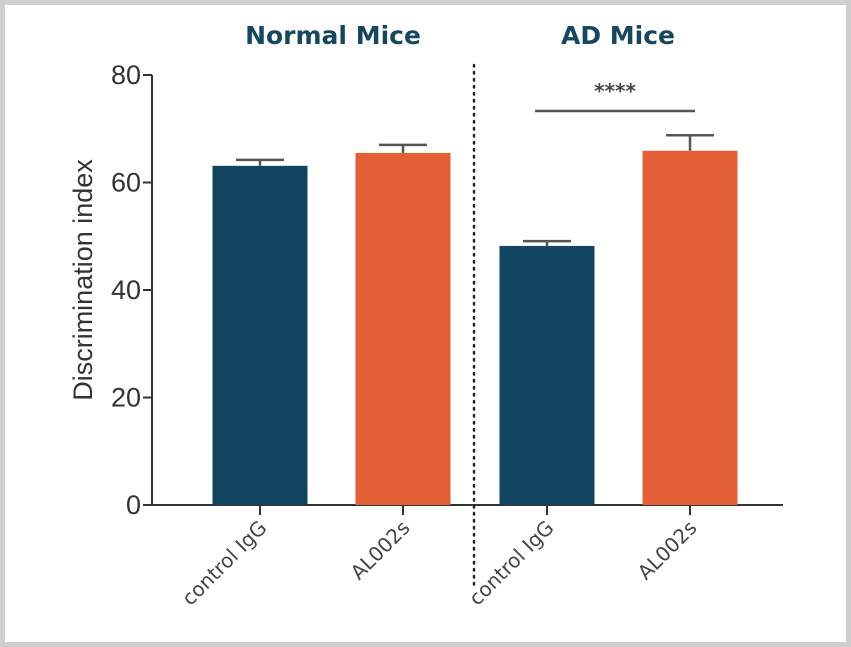  I want to click on group-title-ad: AD Mice, so click(618, 35).